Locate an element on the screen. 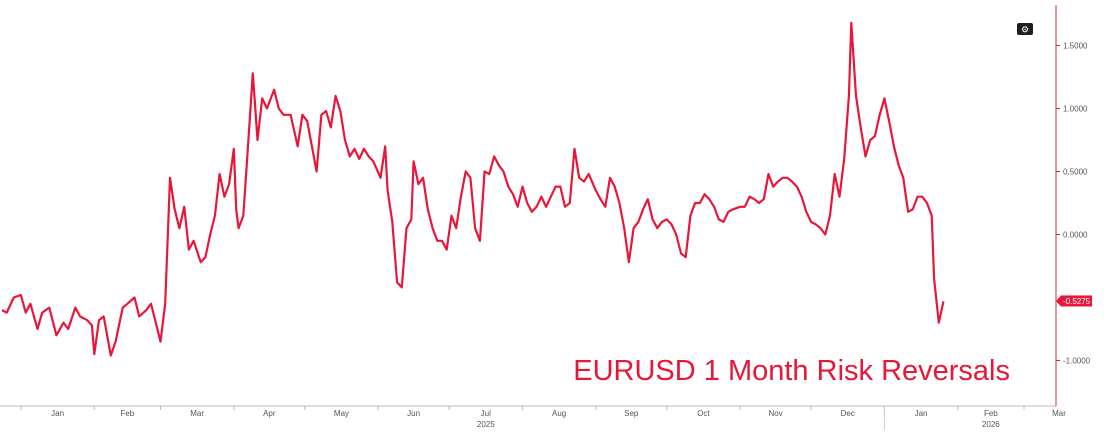 This screenshot has height=442, width=1118. x-tick-label: Sep is located at coordinates (631, 413).